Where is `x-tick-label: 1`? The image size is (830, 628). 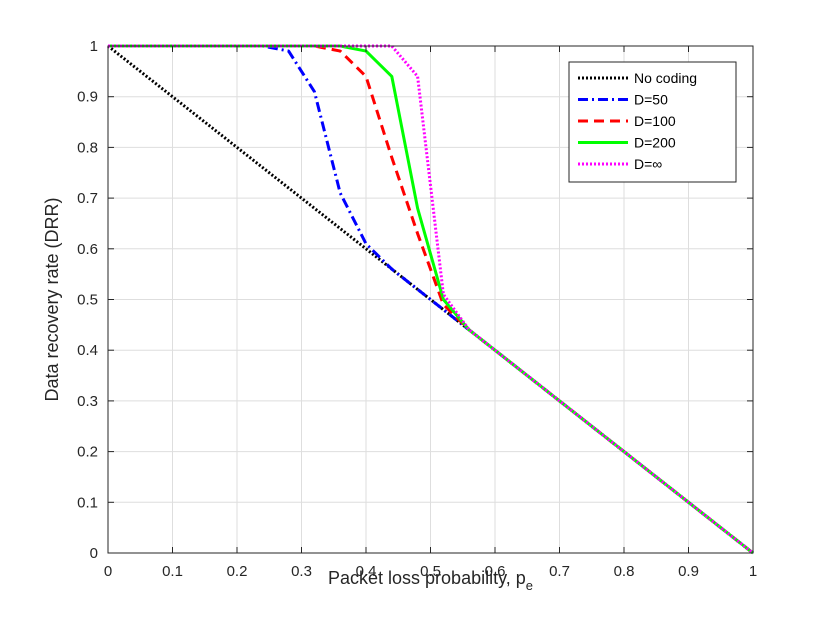
x-tick-label: 1 is located at coordinates (753, 571).